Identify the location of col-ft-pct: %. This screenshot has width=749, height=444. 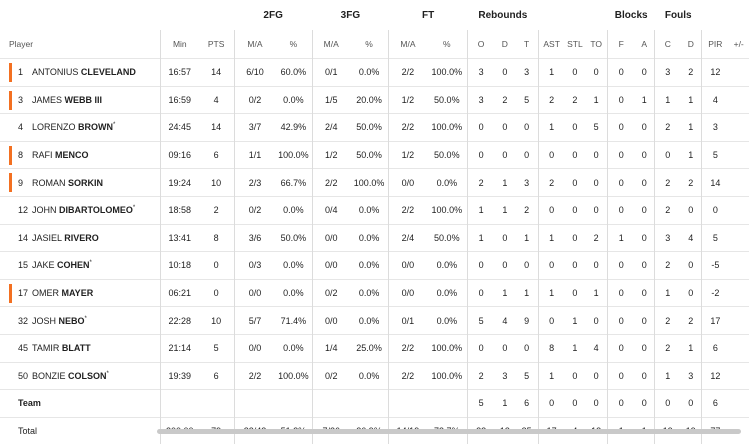
(447, 44).